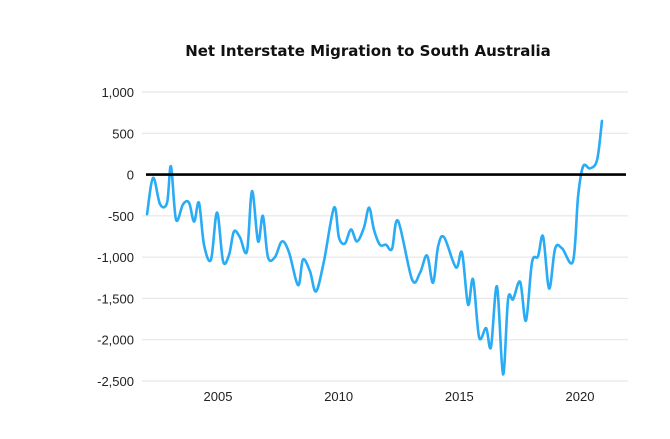 Image resolution: width=670 pixels, height=439 pixels. What do you see at coordinates (117, 92) in the screenshot?
I see `y-tick-label: 1,000` at bounding box center [117, 92].